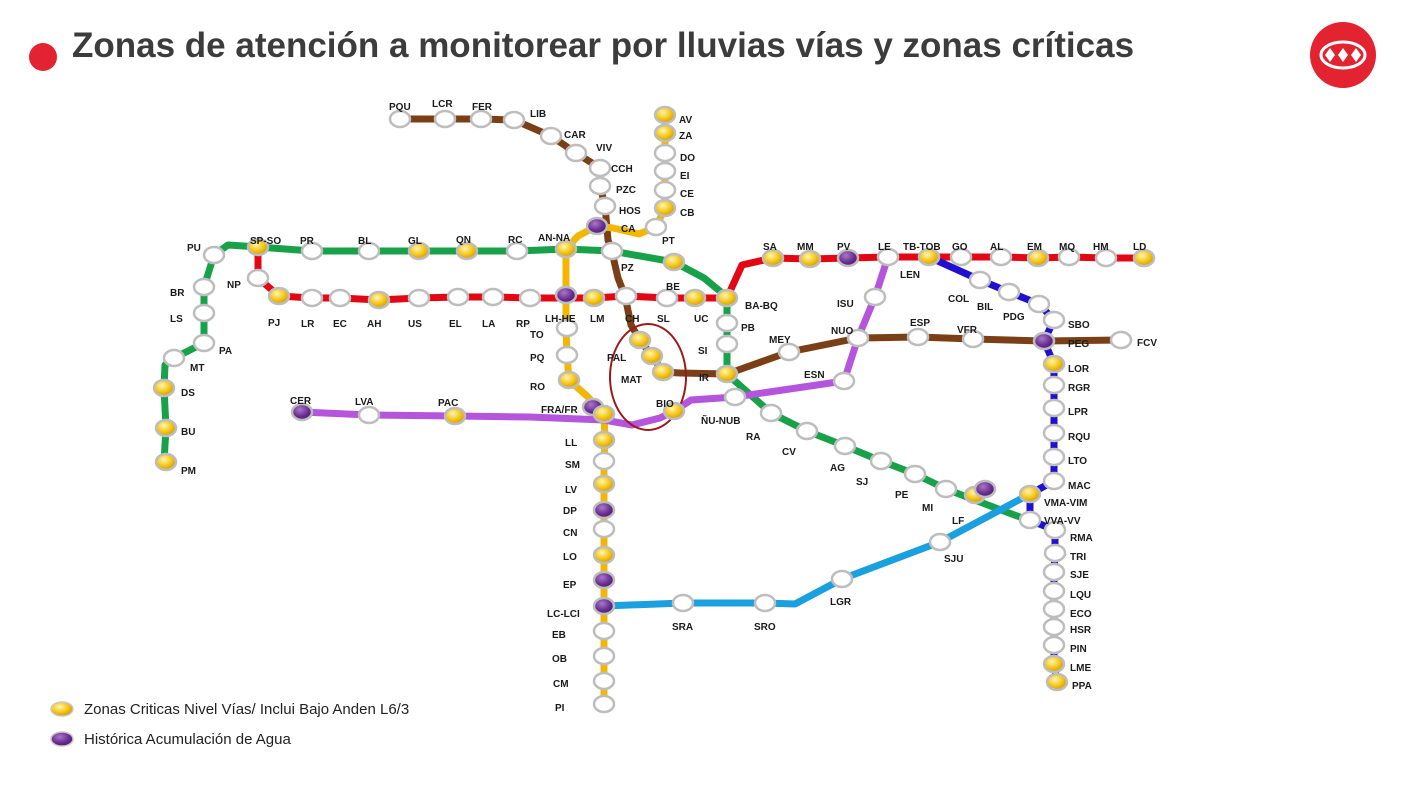  I want to click on station-bil, so click(1009, 292).